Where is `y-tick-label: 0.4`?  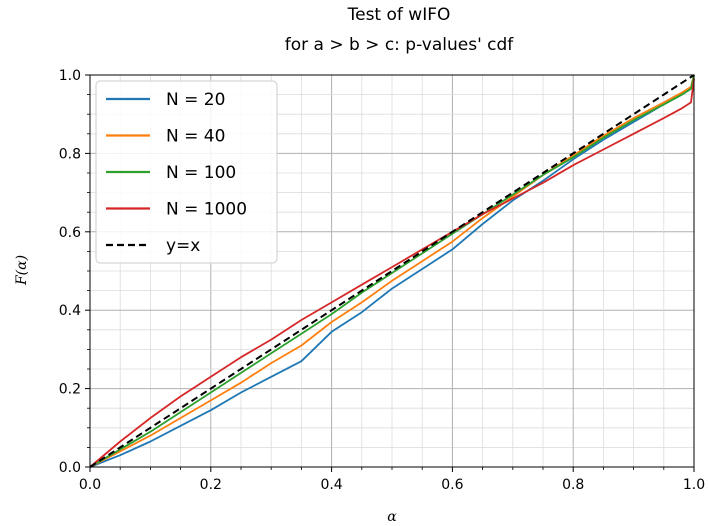 y-tick-label: 0.4 is located at coordinates (70, 311).